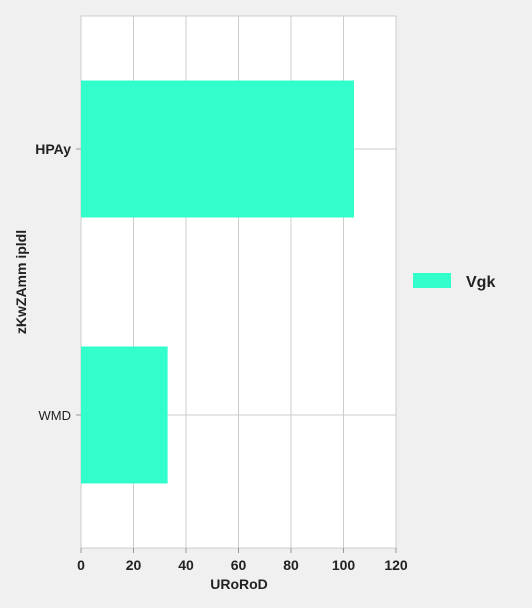  What do you see at coordinates (81, 565) in the screenshot?
I see `x-tick-label: 0` at bounding box center [81, 565].